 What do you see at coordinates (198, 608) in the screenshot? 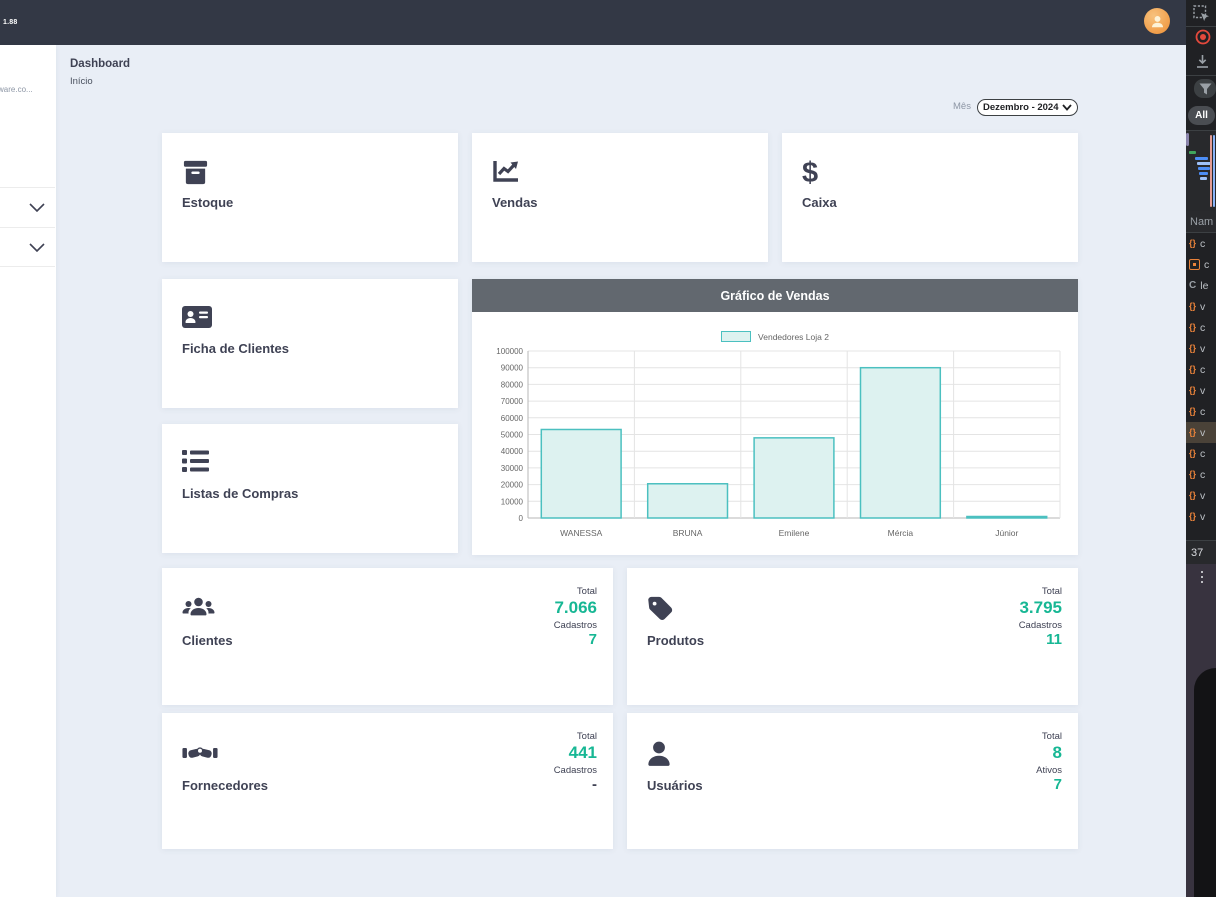
I see `users-icon` at bounding box center [198, 608].